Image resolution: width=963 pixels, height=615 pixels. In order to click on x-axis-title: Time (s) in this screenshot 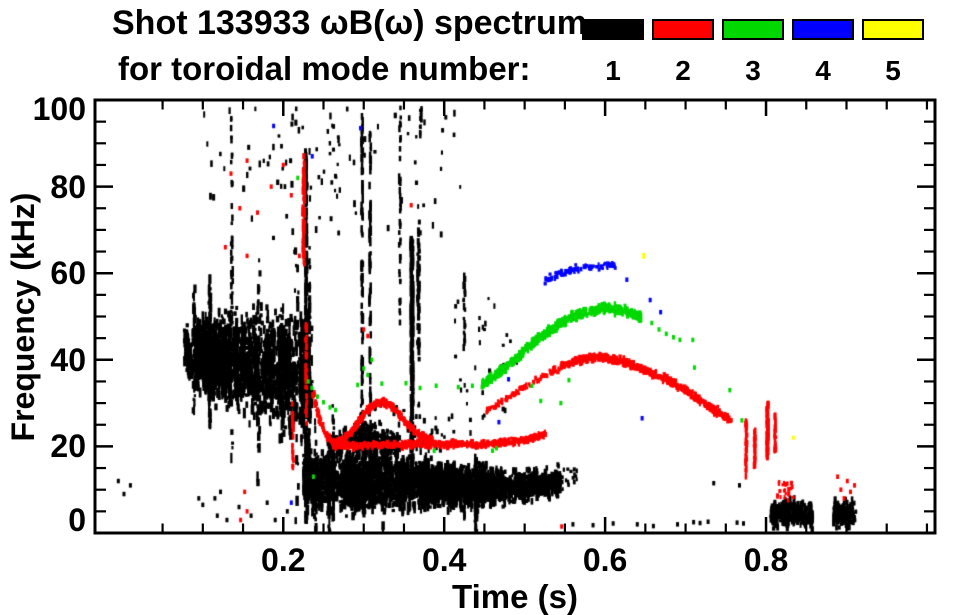, I will do `click(515, 596)`.